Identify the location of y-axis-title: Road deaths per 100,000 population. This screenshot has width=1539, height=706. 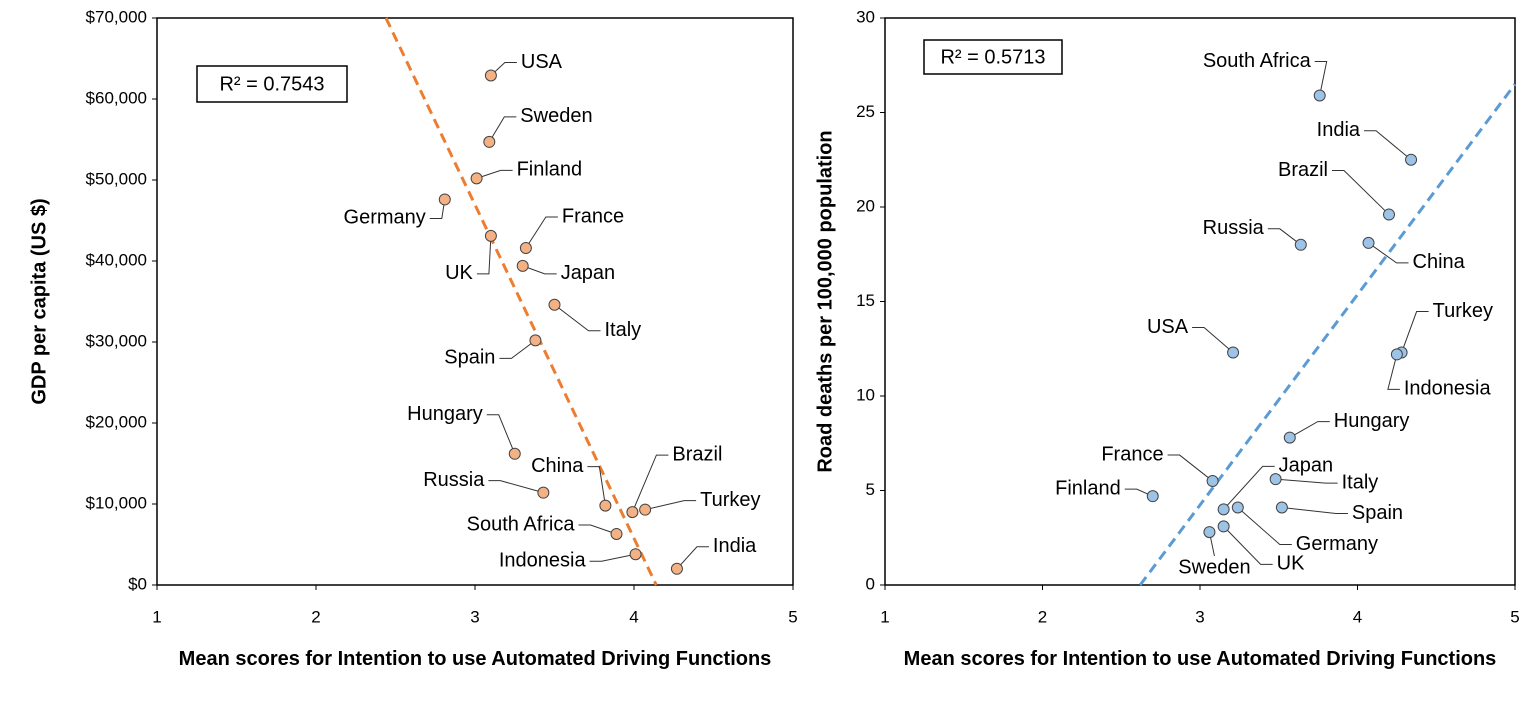
(825, 301).